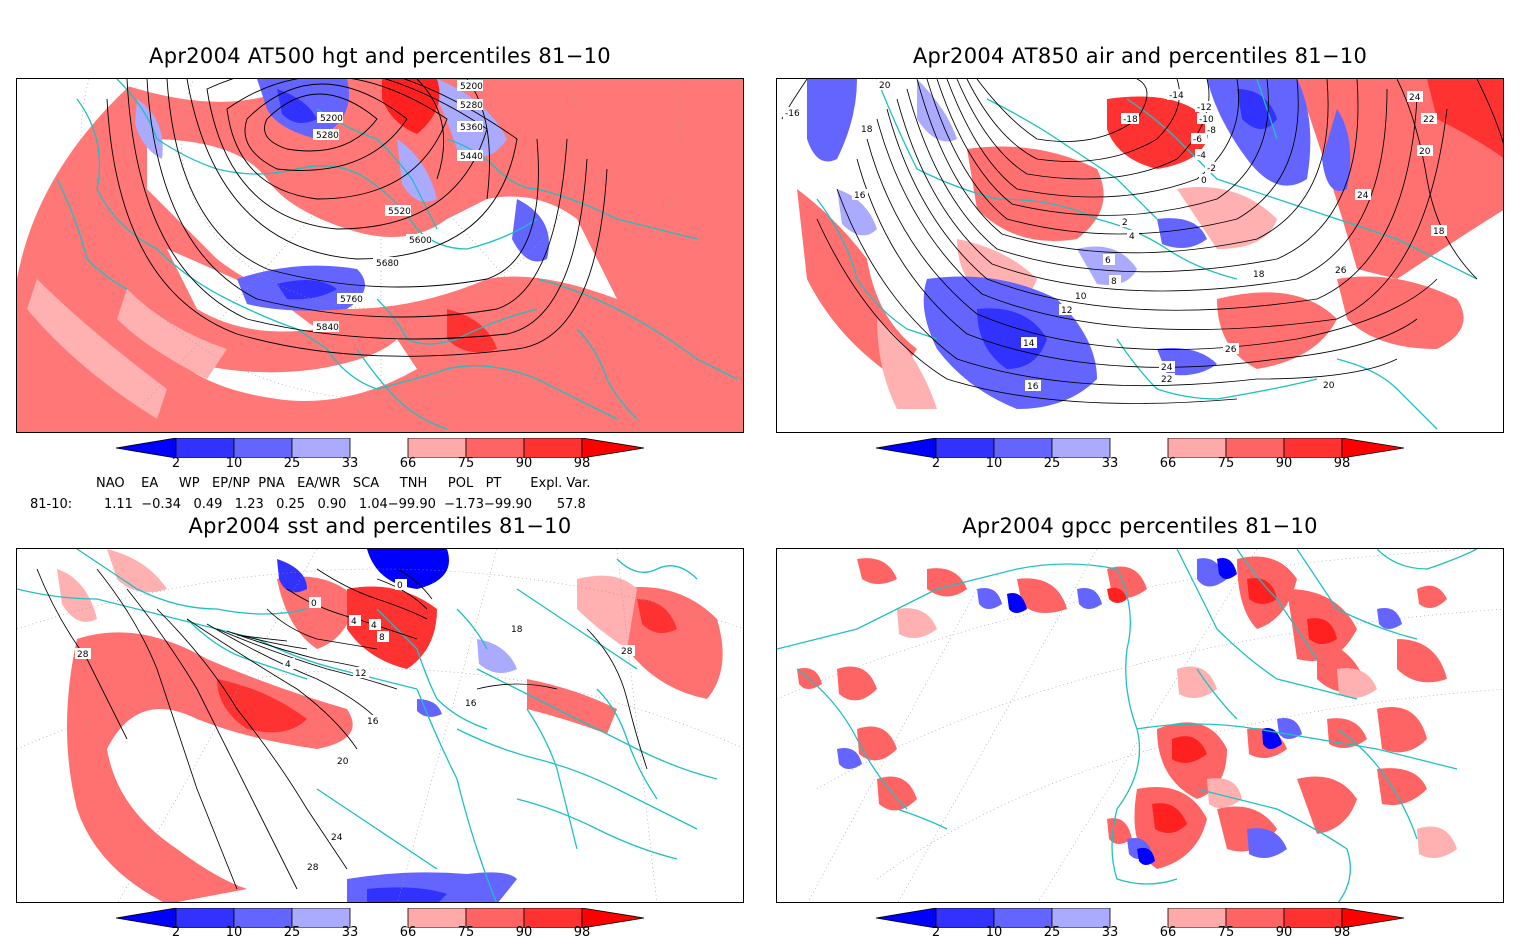 The width and height of the screenshot is (1520, 940). What do you see at coordinates (1130, 120) in the screenshot?
I see `svg-text: -18` at bounding box center [1130, 120].